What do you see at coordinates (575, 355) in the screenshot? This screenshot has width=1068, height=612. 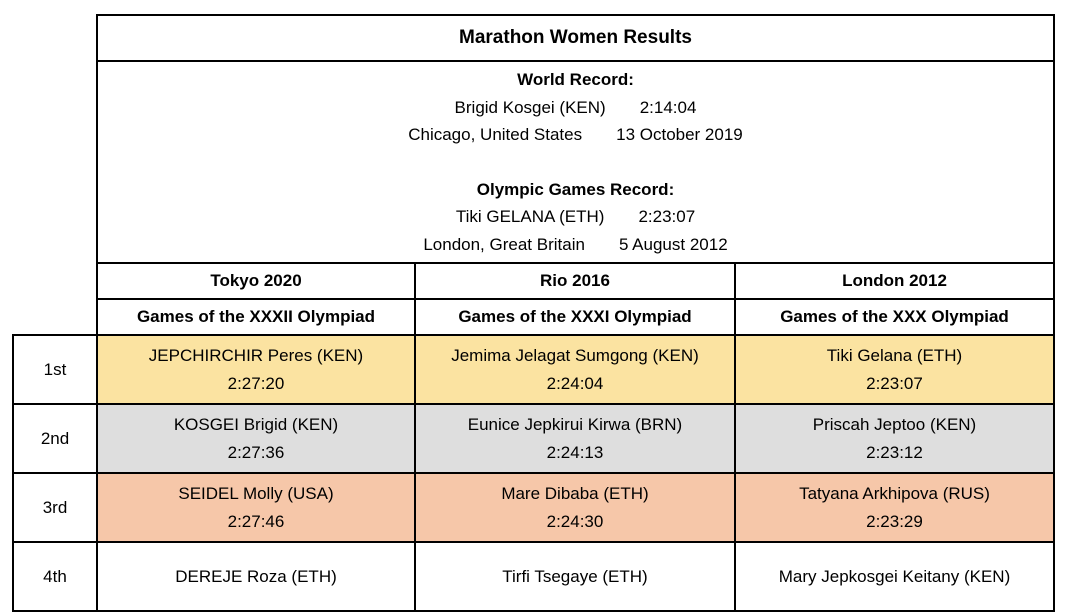 I see `athlete-name: Jemima Jelagat Sumgong (KEN)` at bounding box center [575, 355].